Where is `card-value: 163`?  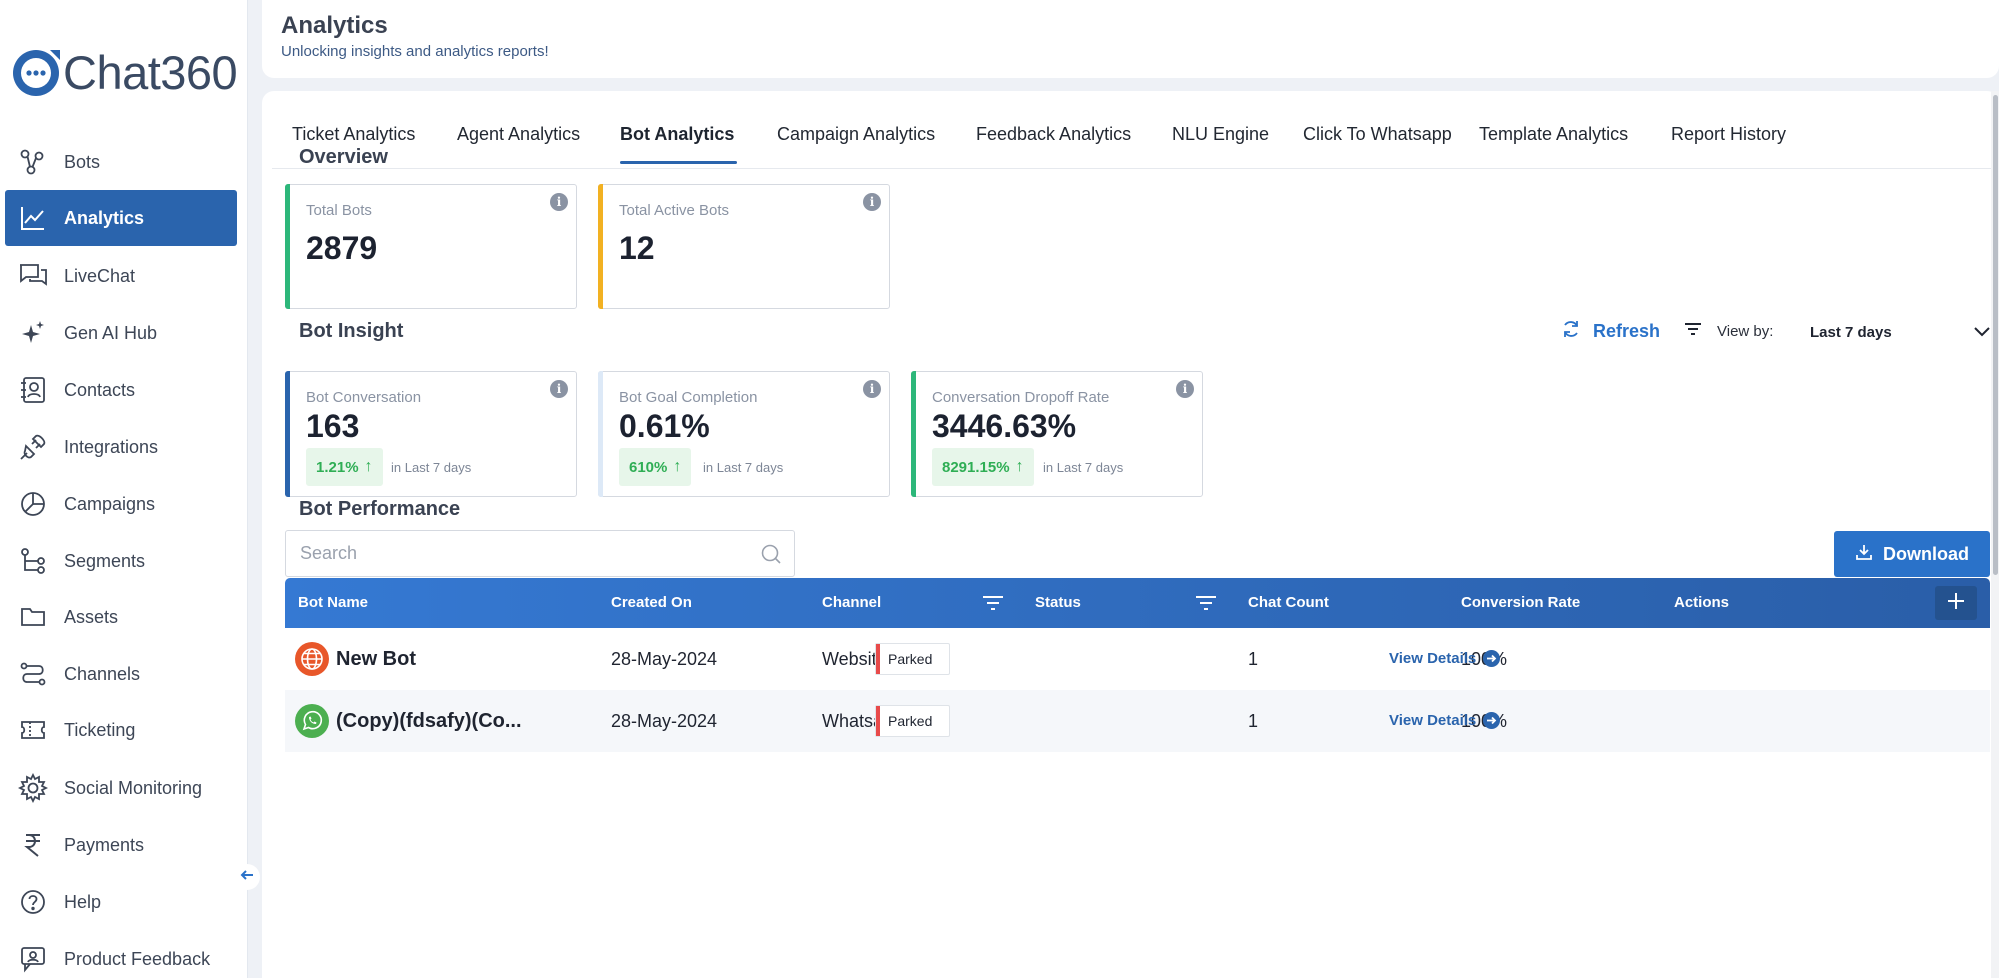
card-value: 163 is located at coordinates (333, 426).